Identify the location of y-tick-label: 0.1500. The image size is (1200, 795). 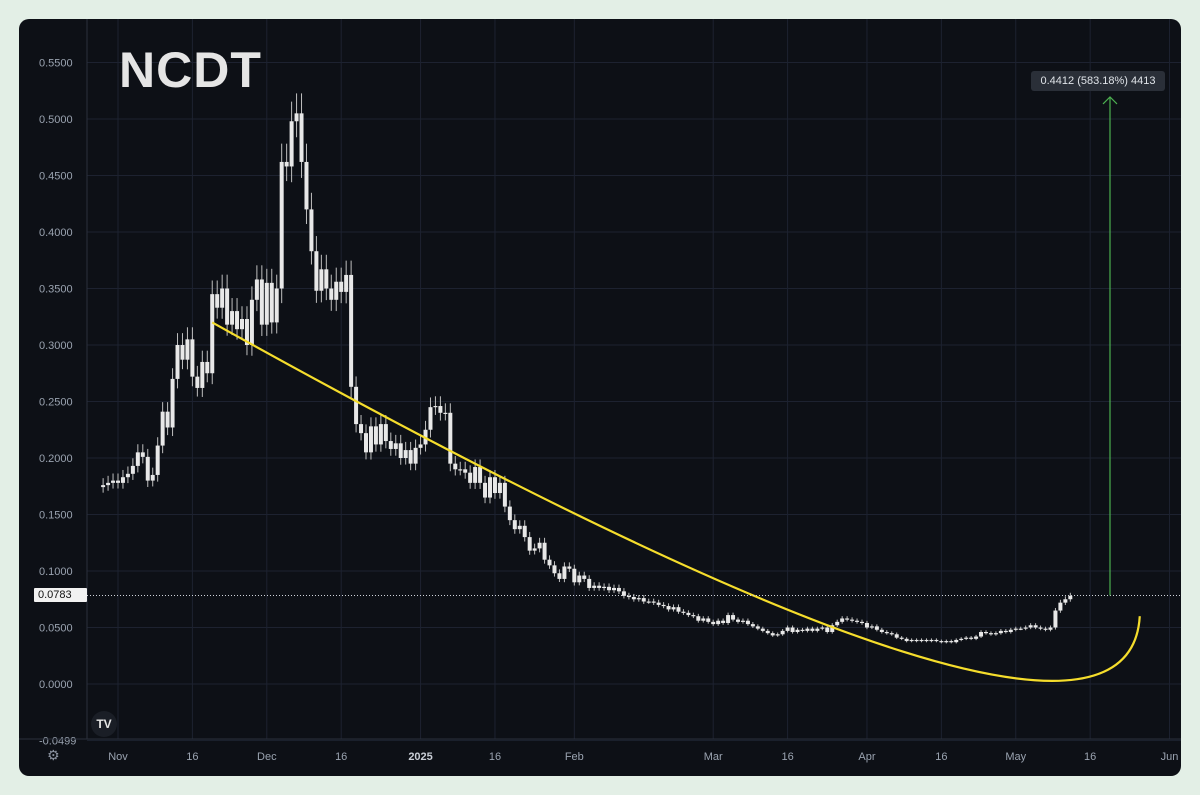
(56, 516).